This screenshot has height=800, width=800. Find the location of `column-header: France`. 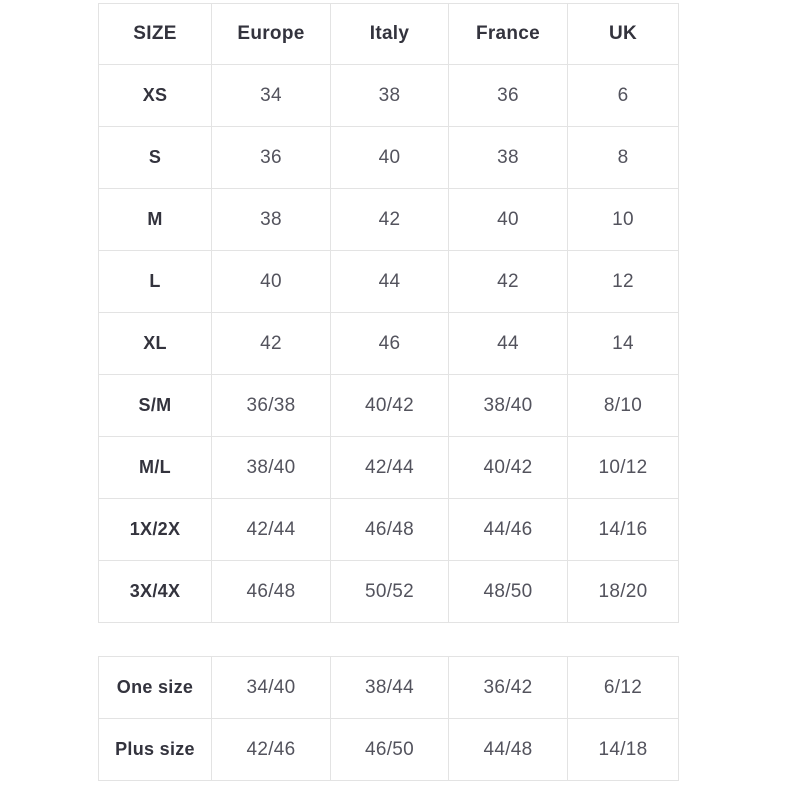

column-header: France is located at coordinates (508, 34).